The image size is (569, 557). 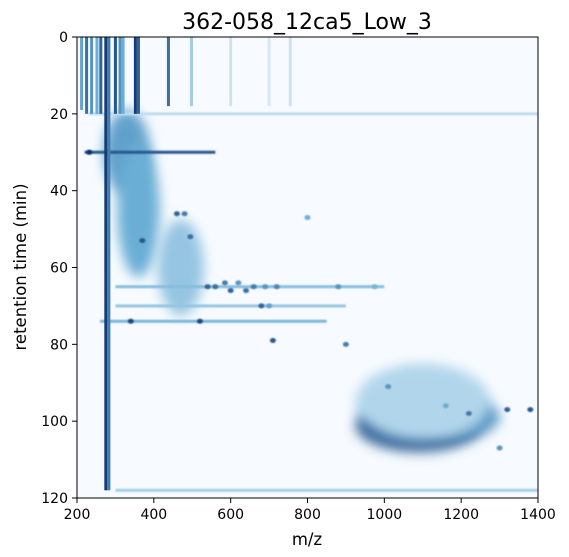 What do you see at coordinates (461, 515) in the screenshot?
I see `x-tick-label: 1200` at bounding box center [461, 515].